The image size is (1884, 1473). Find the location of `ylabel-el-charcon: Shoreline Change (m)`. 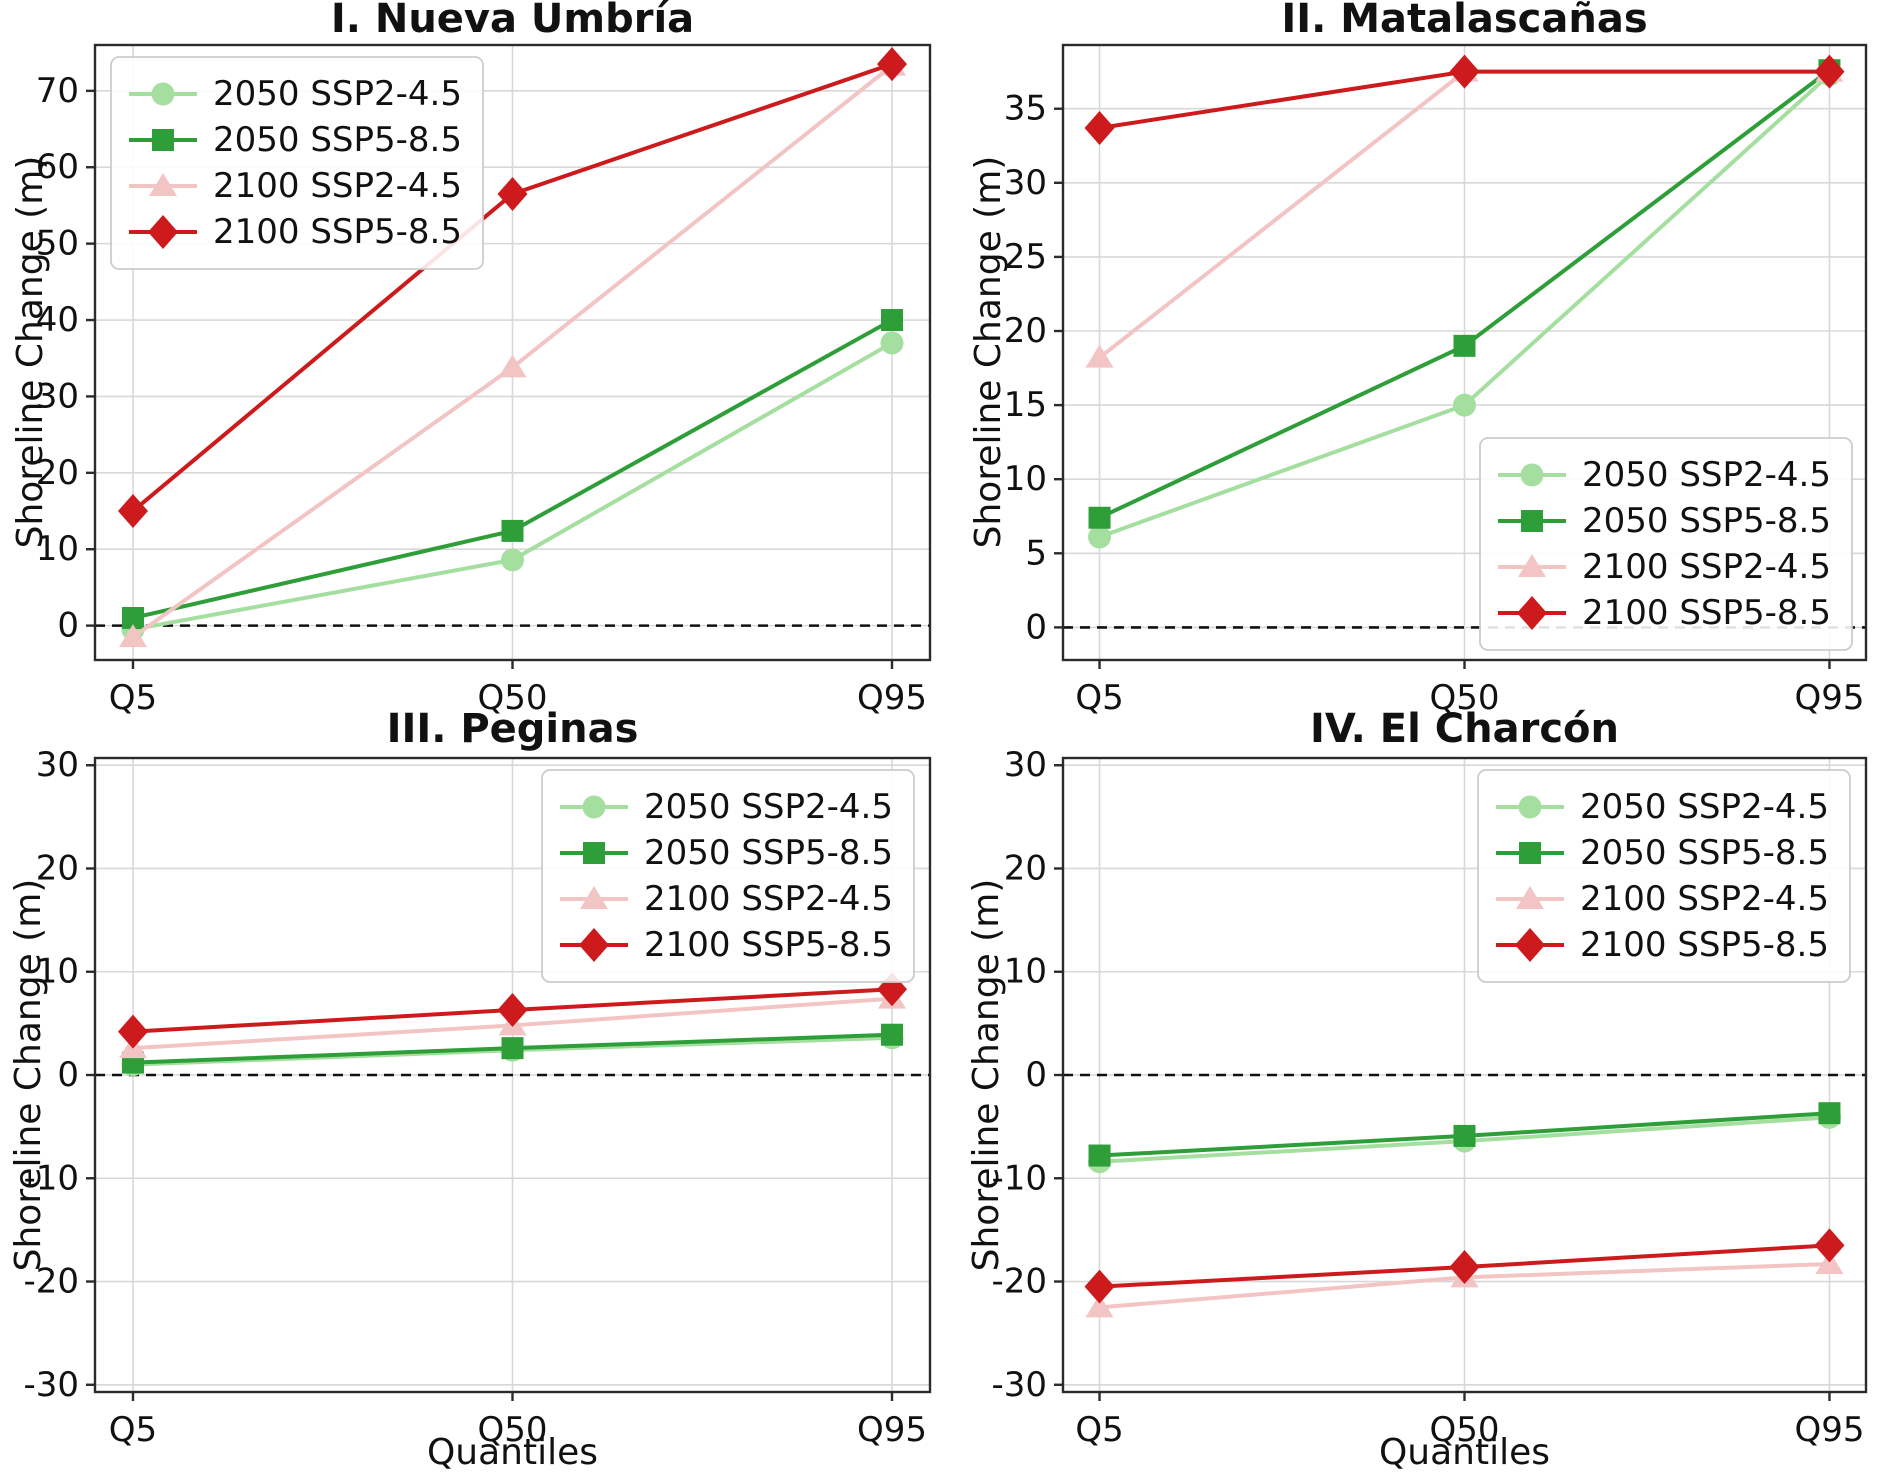

ylabel-el-charcon: Shoreline Change (m) is located at coordinates (986, 1075).